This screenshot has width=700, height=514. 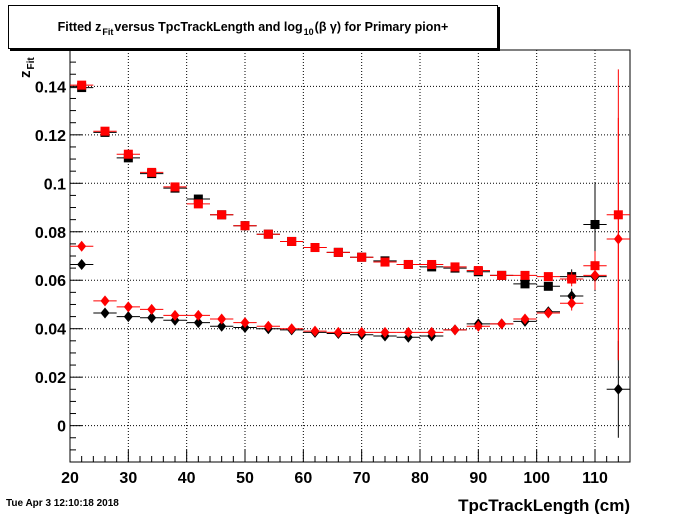 I want to click on svg-text: zFit, so click(x=27, y=67).